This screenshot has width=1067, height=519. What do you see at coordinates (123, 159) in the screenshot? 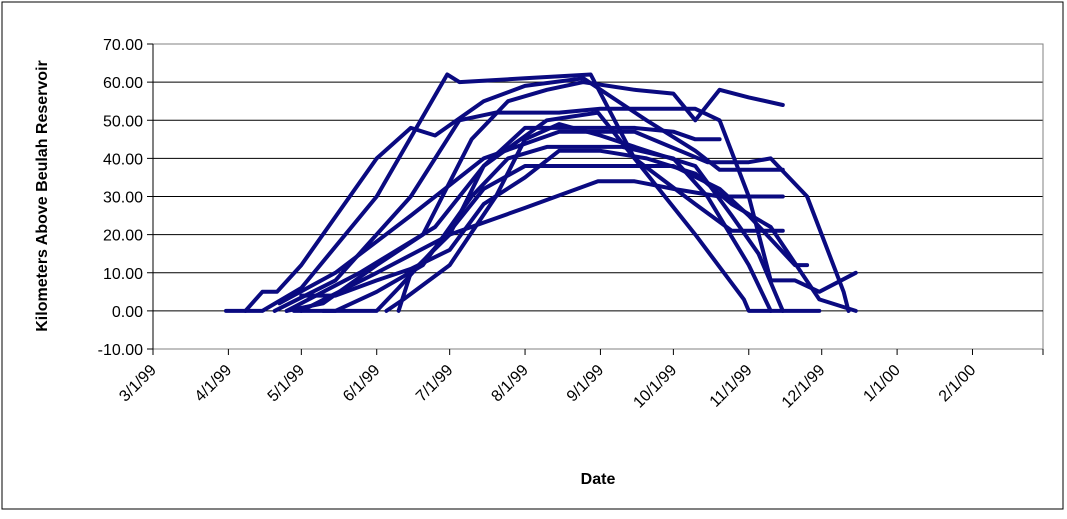
I see `y-tick-label: 40.00` at bounding box center [123, 159].